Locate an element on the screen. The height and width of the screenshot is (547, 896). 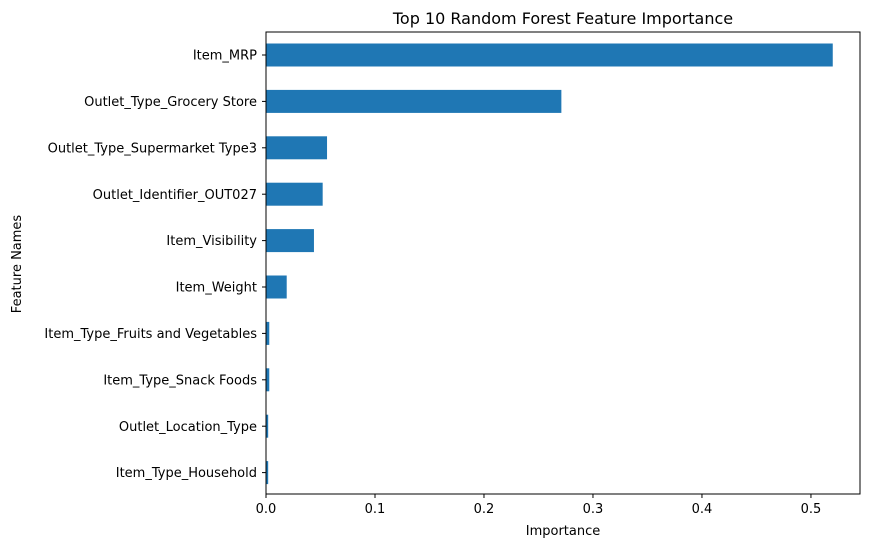
y-tick-label: Outlet_Identifier_OUT027 is located at coordinates (175, 195).